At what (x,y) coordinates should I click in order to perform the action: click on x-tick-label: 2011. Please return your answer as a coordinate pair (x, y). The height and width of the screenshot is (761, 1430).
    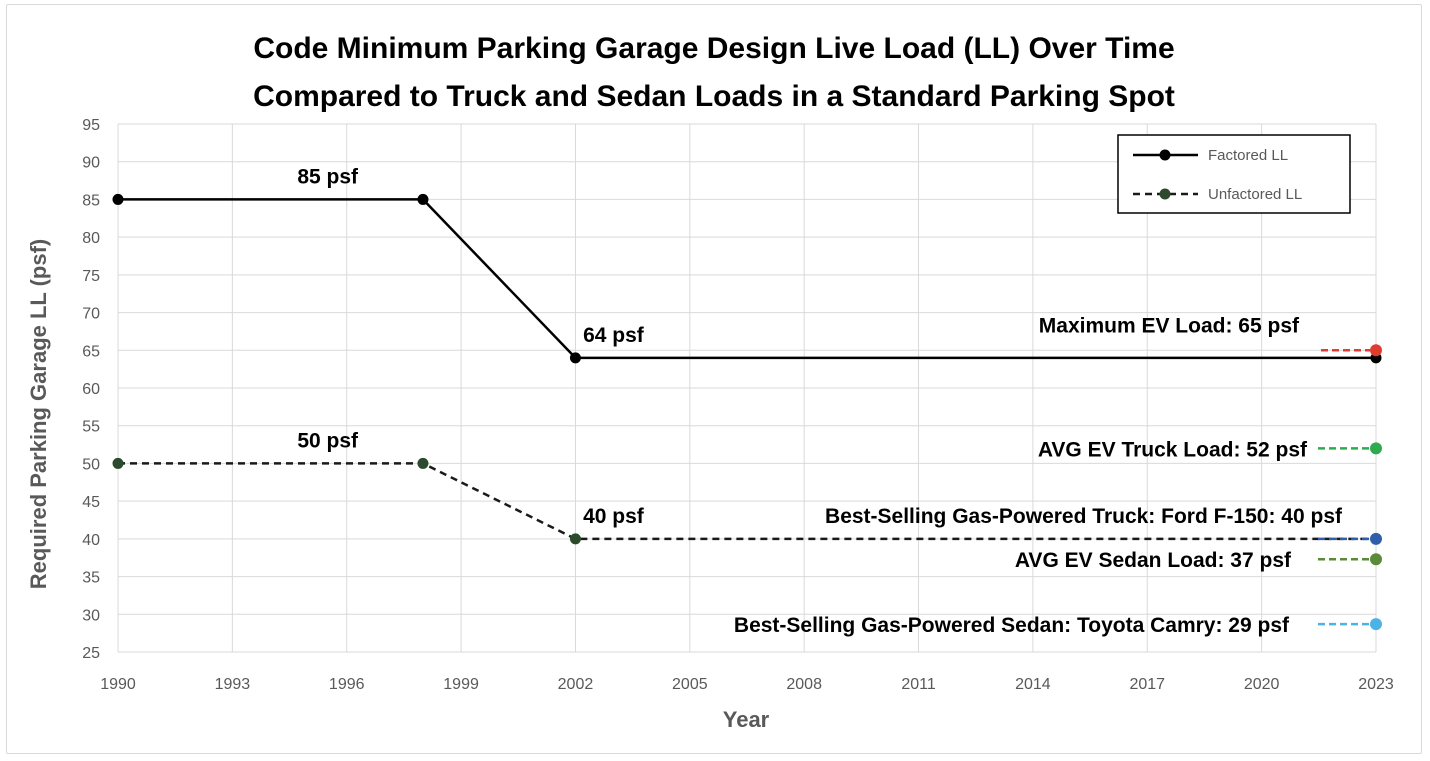
    Looking at the image, I should click on (918, 684).